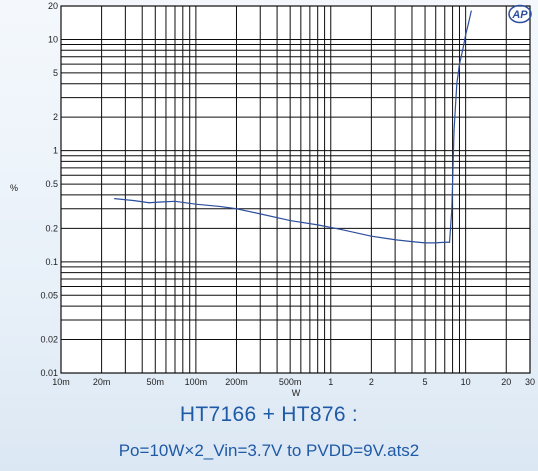 The height and width of the screenshot is (471, 538). I want to click on x-tick-label: 50m, so click(156, 382).